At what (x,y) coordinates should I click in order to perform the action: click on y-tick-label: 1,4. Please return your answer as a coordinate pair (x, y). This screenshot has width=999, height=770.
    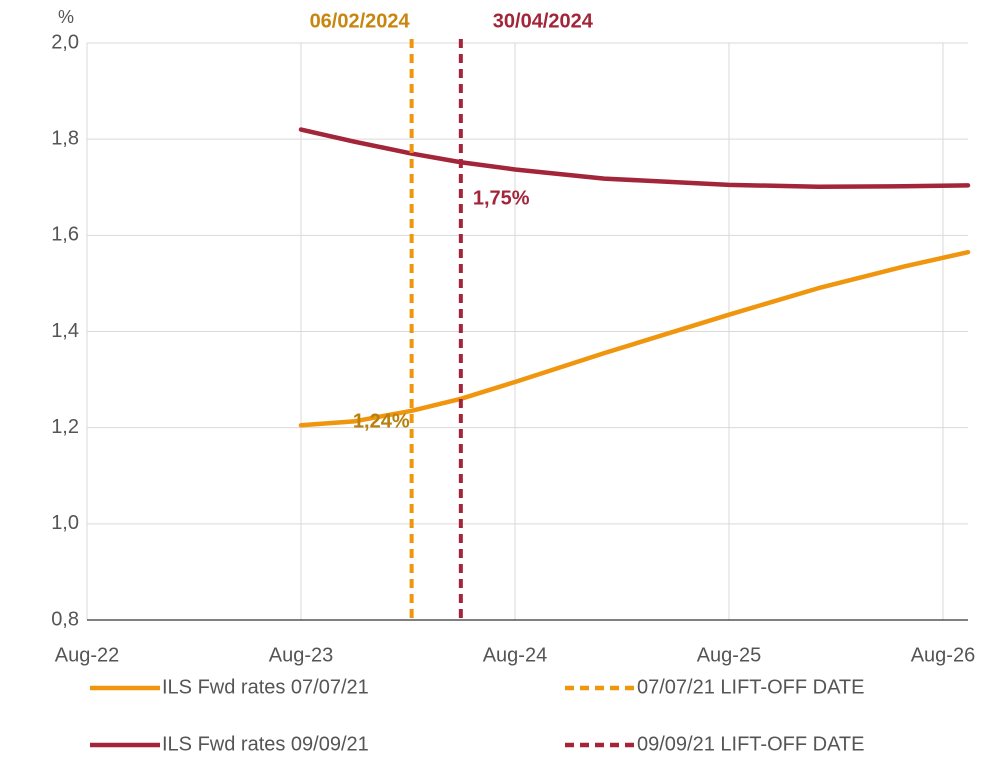
    Looking at the image, I should click on (65, 331).